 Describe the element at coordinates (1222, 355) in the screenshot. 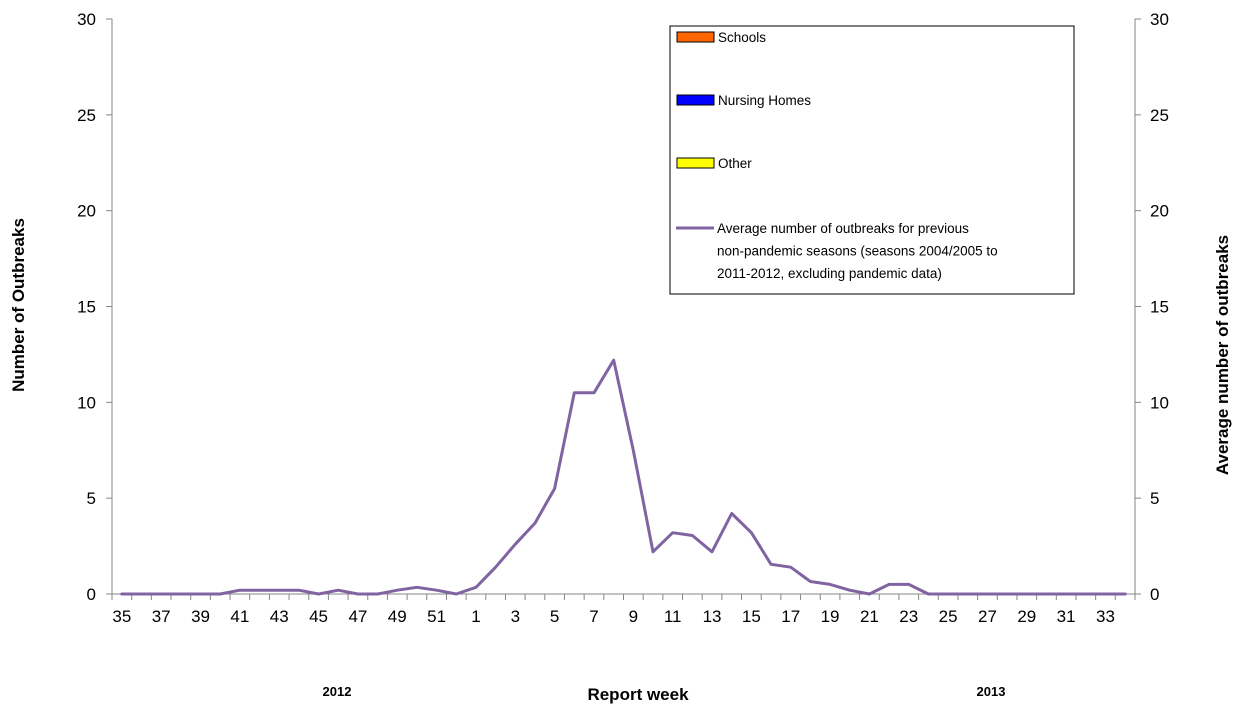

I see `y2-axis-title: Average number of outbreaks` at that location.